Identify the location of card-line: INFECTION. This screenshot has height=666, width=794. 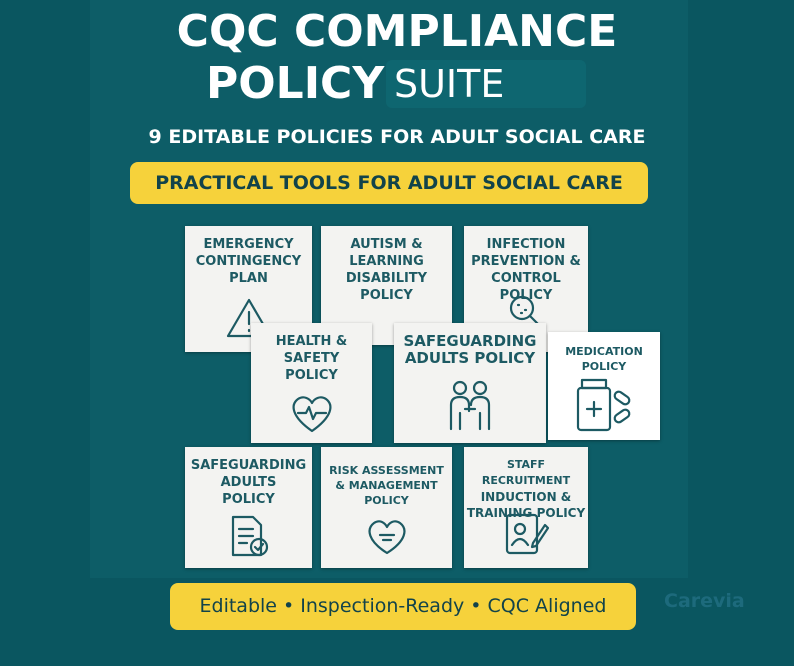
(526, 244).